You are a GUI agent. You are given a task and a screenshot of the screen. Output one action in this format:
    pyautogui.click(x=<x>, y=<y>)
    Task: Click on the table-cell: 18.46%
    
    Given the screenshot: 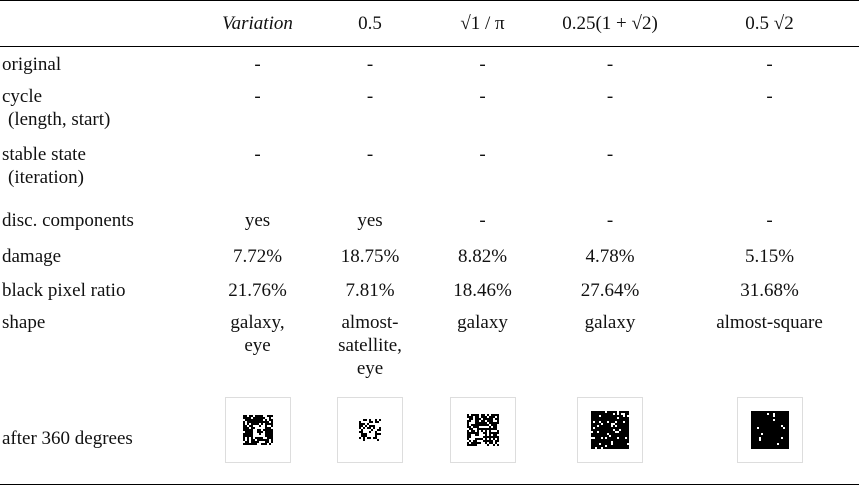 What is the action you would take?
    pyautogui.click(x=482, y=290)
    